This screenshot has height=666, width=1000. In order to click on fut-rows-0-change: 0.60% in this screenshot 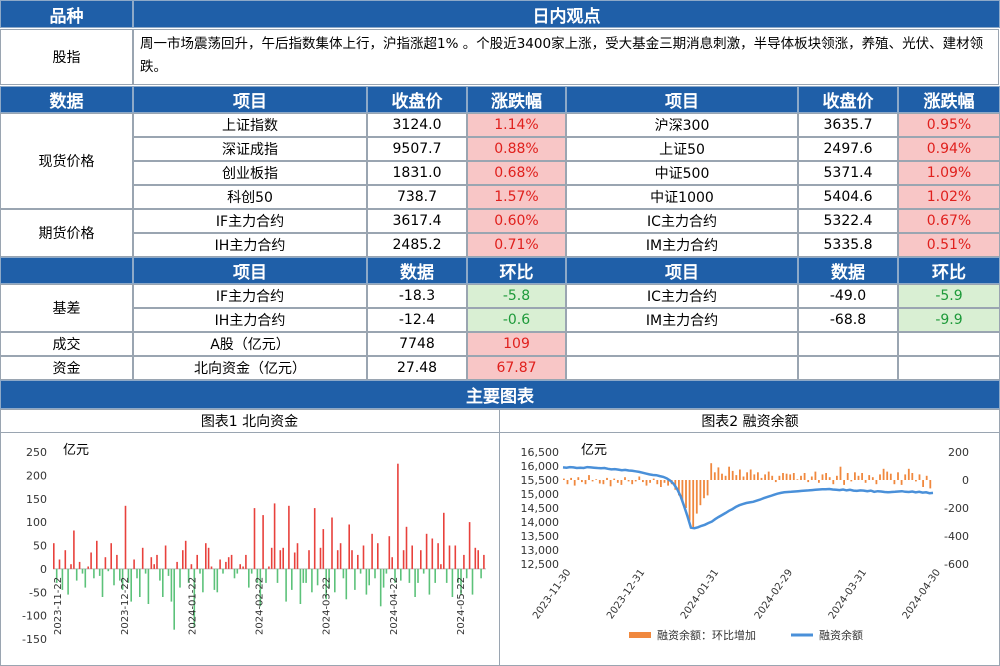, I will do `click(516, 221)`.